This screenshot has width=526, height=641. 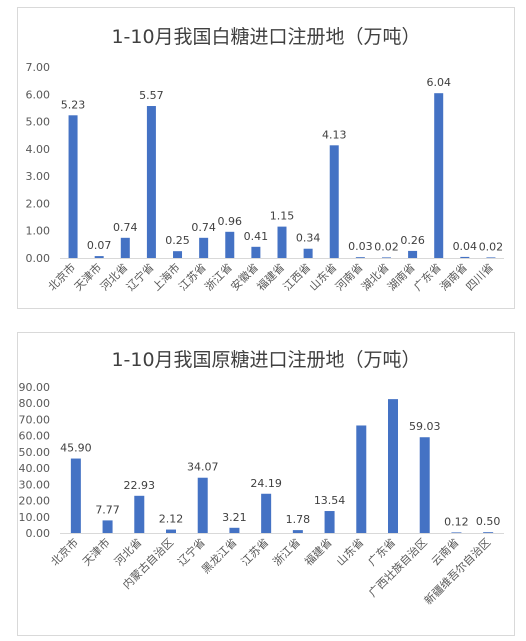 What do you see at coordinates (234, 517) in the screenshot?
I see `data-label: 3.21` at bounding box center [234, 517].